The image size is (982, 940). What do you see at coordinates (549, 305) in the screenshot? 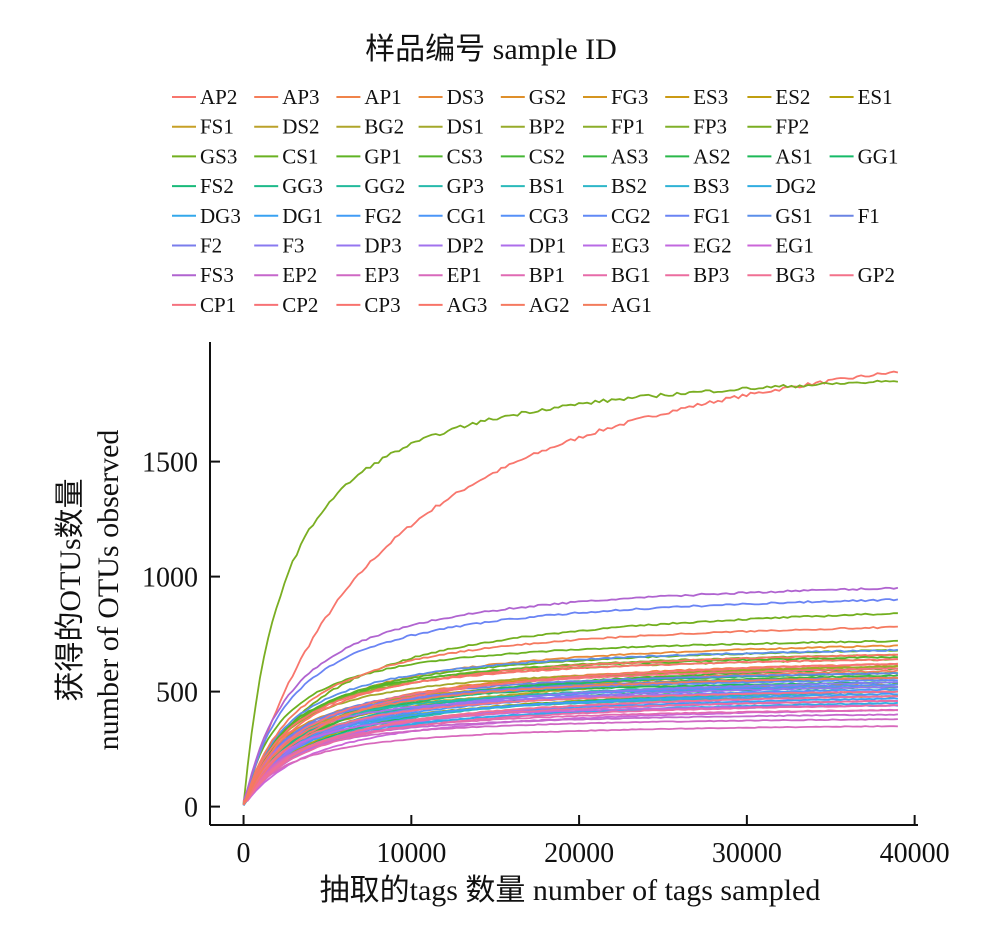
I see `legend-label: AG2` at bounding box center [549, 305].